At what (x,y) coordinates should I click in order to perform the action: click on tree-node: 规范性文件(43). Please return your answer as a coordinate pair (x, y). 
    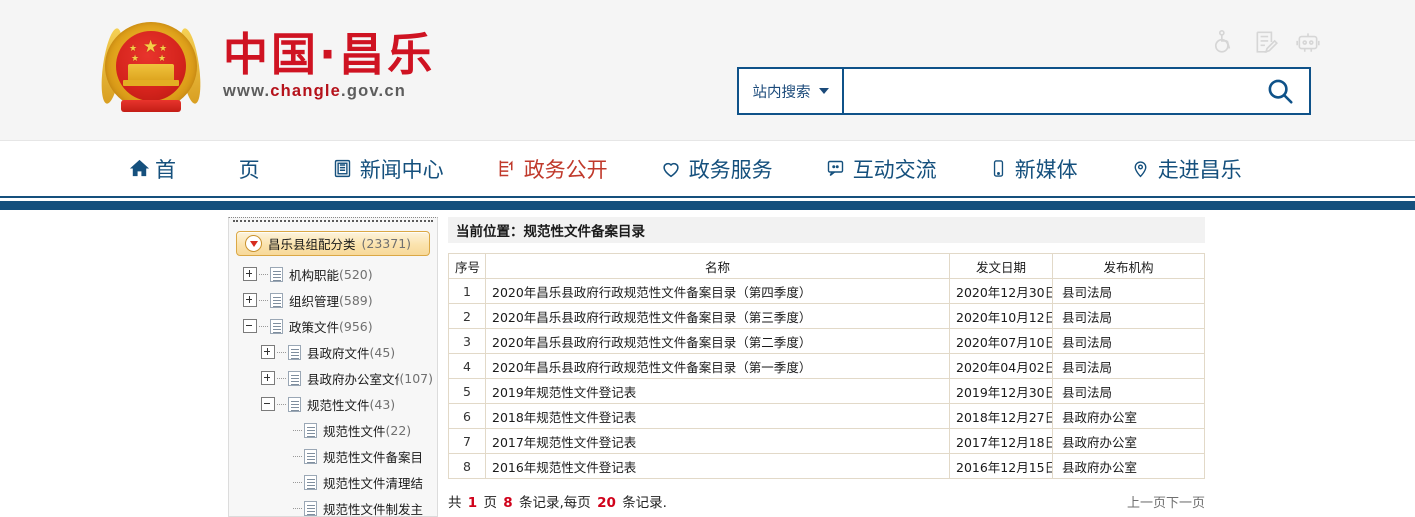
    Looking at the image, I should click on (333, 404).